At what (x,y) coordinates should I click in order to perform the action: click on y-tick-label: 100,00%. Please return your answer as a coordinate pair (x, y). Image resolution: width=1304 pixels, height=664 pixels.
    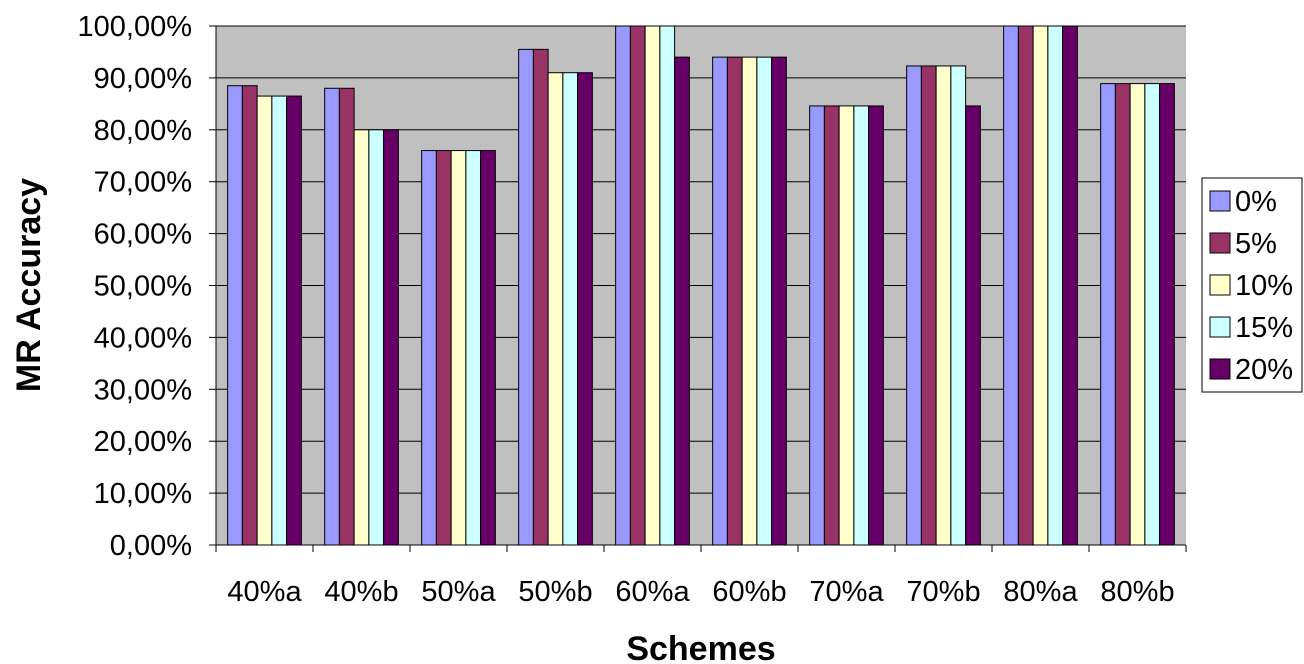
    Looking at the image, I should click on (135, 27).